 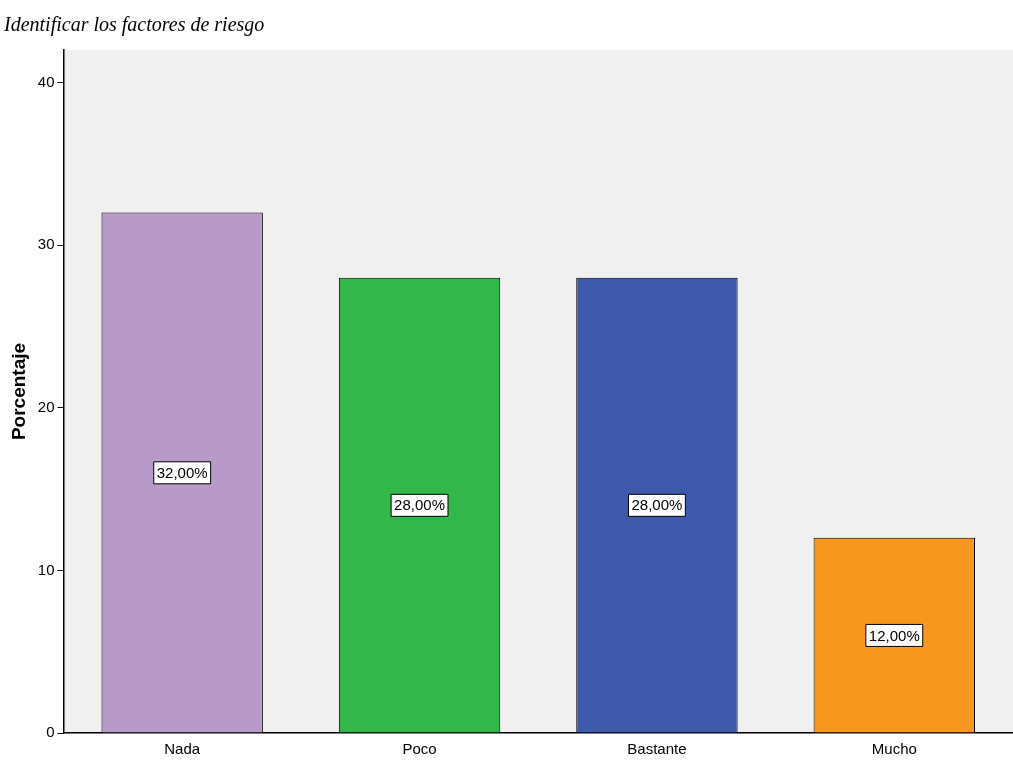 I want to click on y-tick-label: 10, so click(x=46, y=569).